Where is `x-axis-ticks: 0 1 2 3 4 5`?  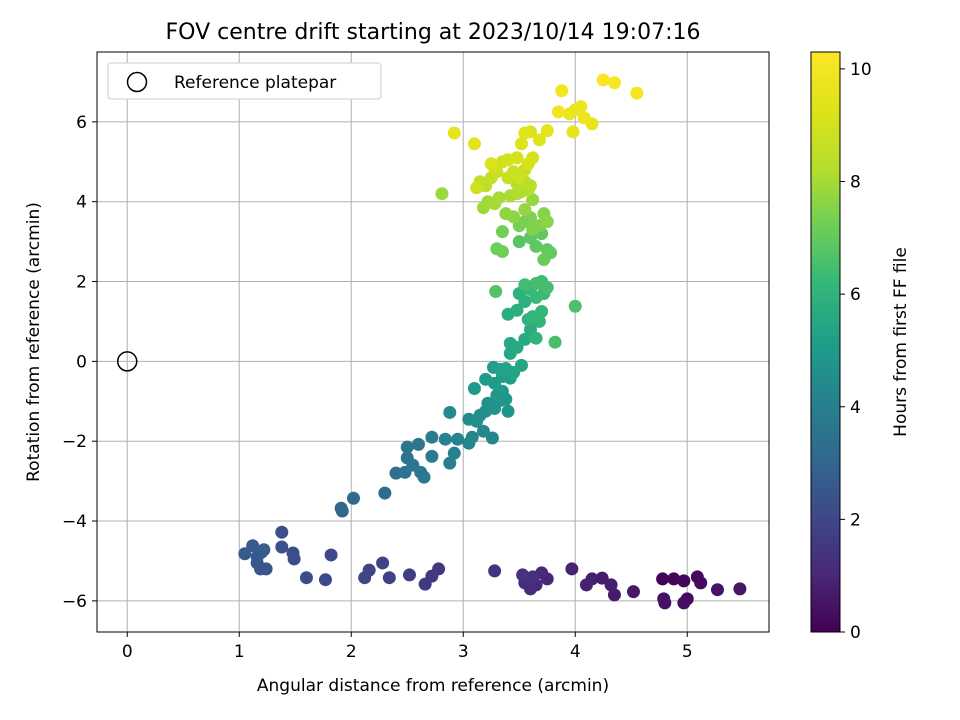 x-axis-ticks: 0 1 2 3 4 5 is located at coordinates (407, 647).